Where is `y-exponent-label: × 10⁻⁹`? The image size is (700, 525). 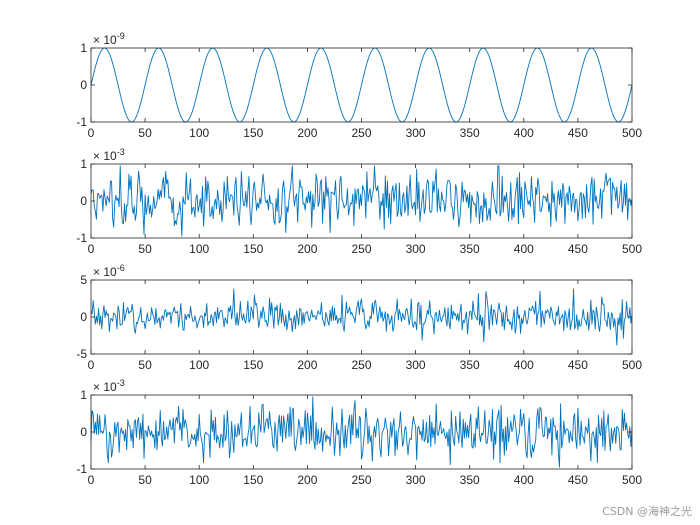 y-exponent-label: × 10⁻⁹ is located at coordinates (109, 39).